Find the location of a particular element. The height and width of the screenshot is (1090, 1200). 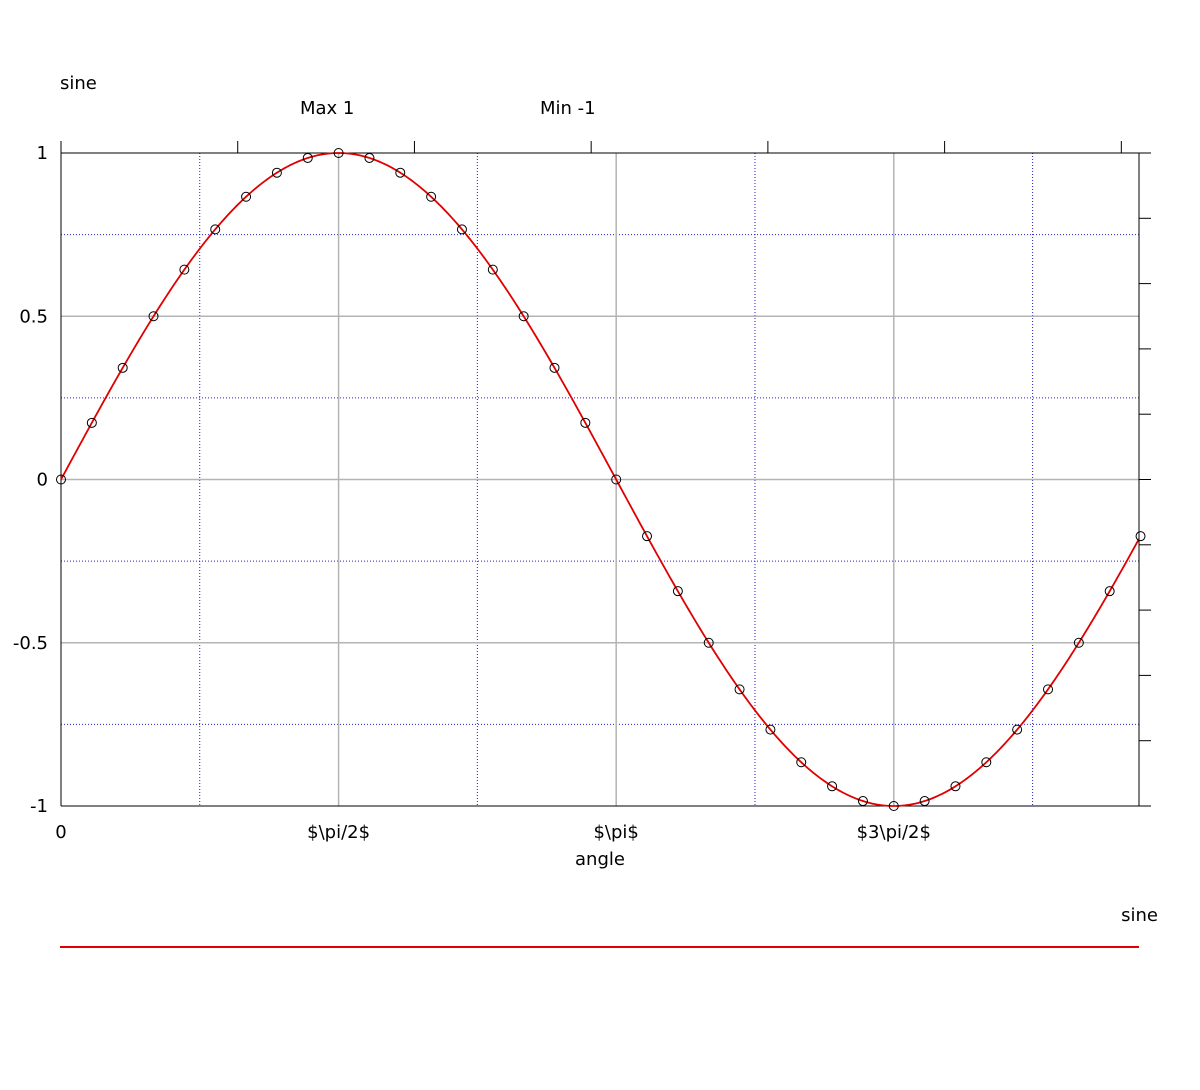

y-tick-label: 0 is located at coordinates (42, 480).